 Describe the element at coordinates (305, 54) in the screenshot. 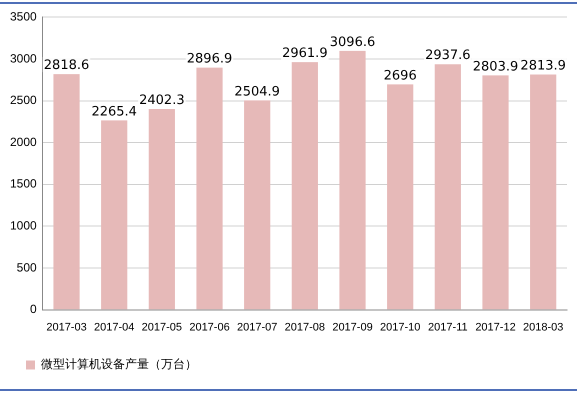

I see `data-label: 2961.9` at that location.